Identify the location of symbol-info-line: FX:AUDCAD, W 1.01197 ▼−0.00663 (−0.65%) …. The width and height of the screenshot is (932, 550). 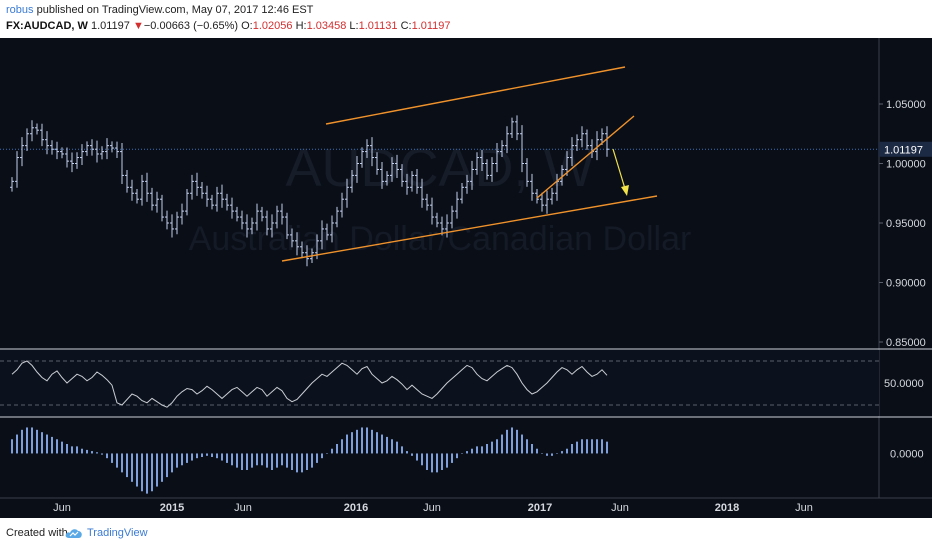
(228, 26).